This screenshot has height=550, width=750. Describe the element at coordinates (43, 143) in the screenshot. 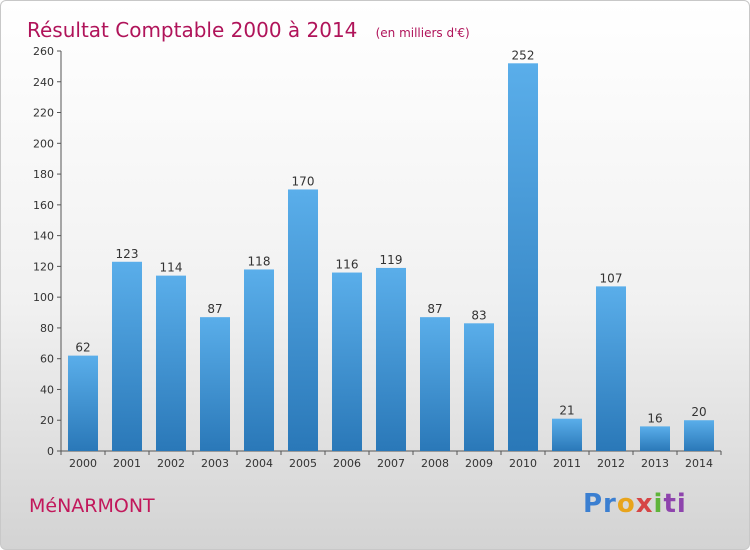

I see `y-tick-label: 200` at that location.